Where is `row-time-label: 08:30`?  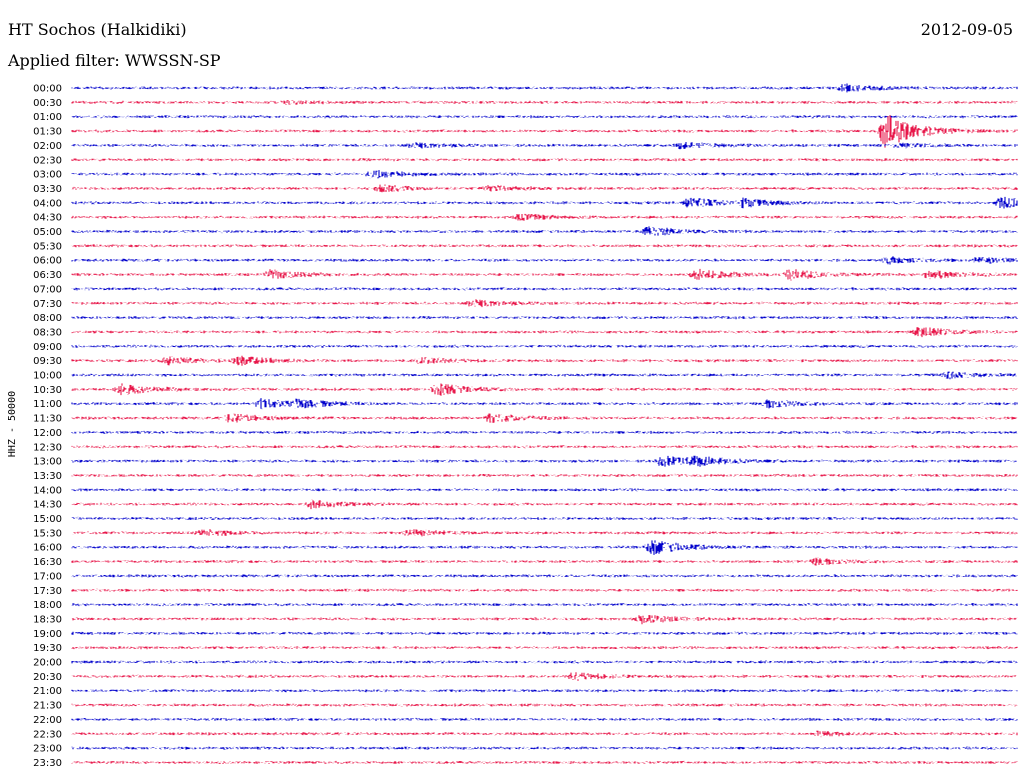 row-time-label: 08:30 is located at coordinates (47, 332).